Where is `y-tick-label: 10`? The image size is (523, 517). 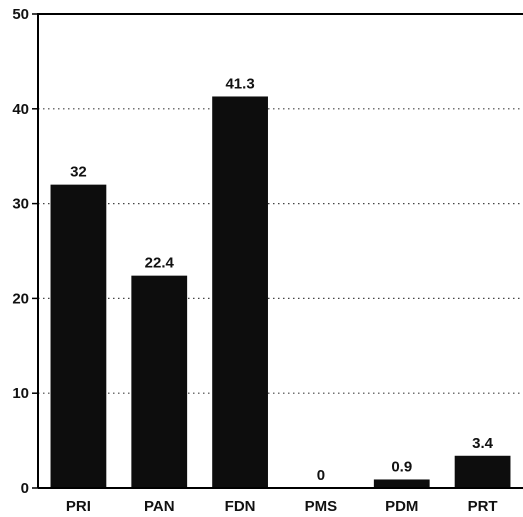
y-tick-label: 10 is located at coordinates (20, 393).